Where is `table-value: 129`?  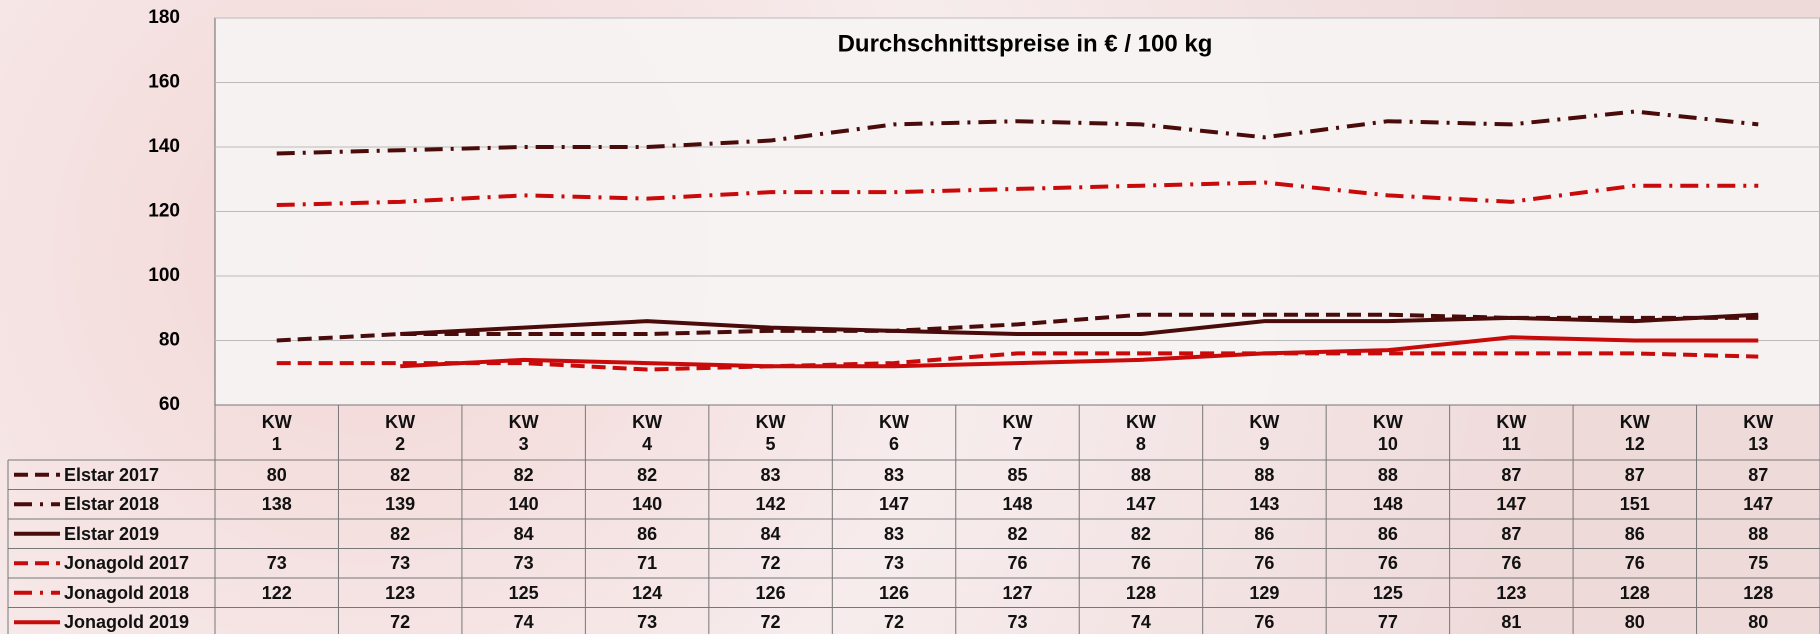
table-value: 129 is located at coordinates (1264, 592).